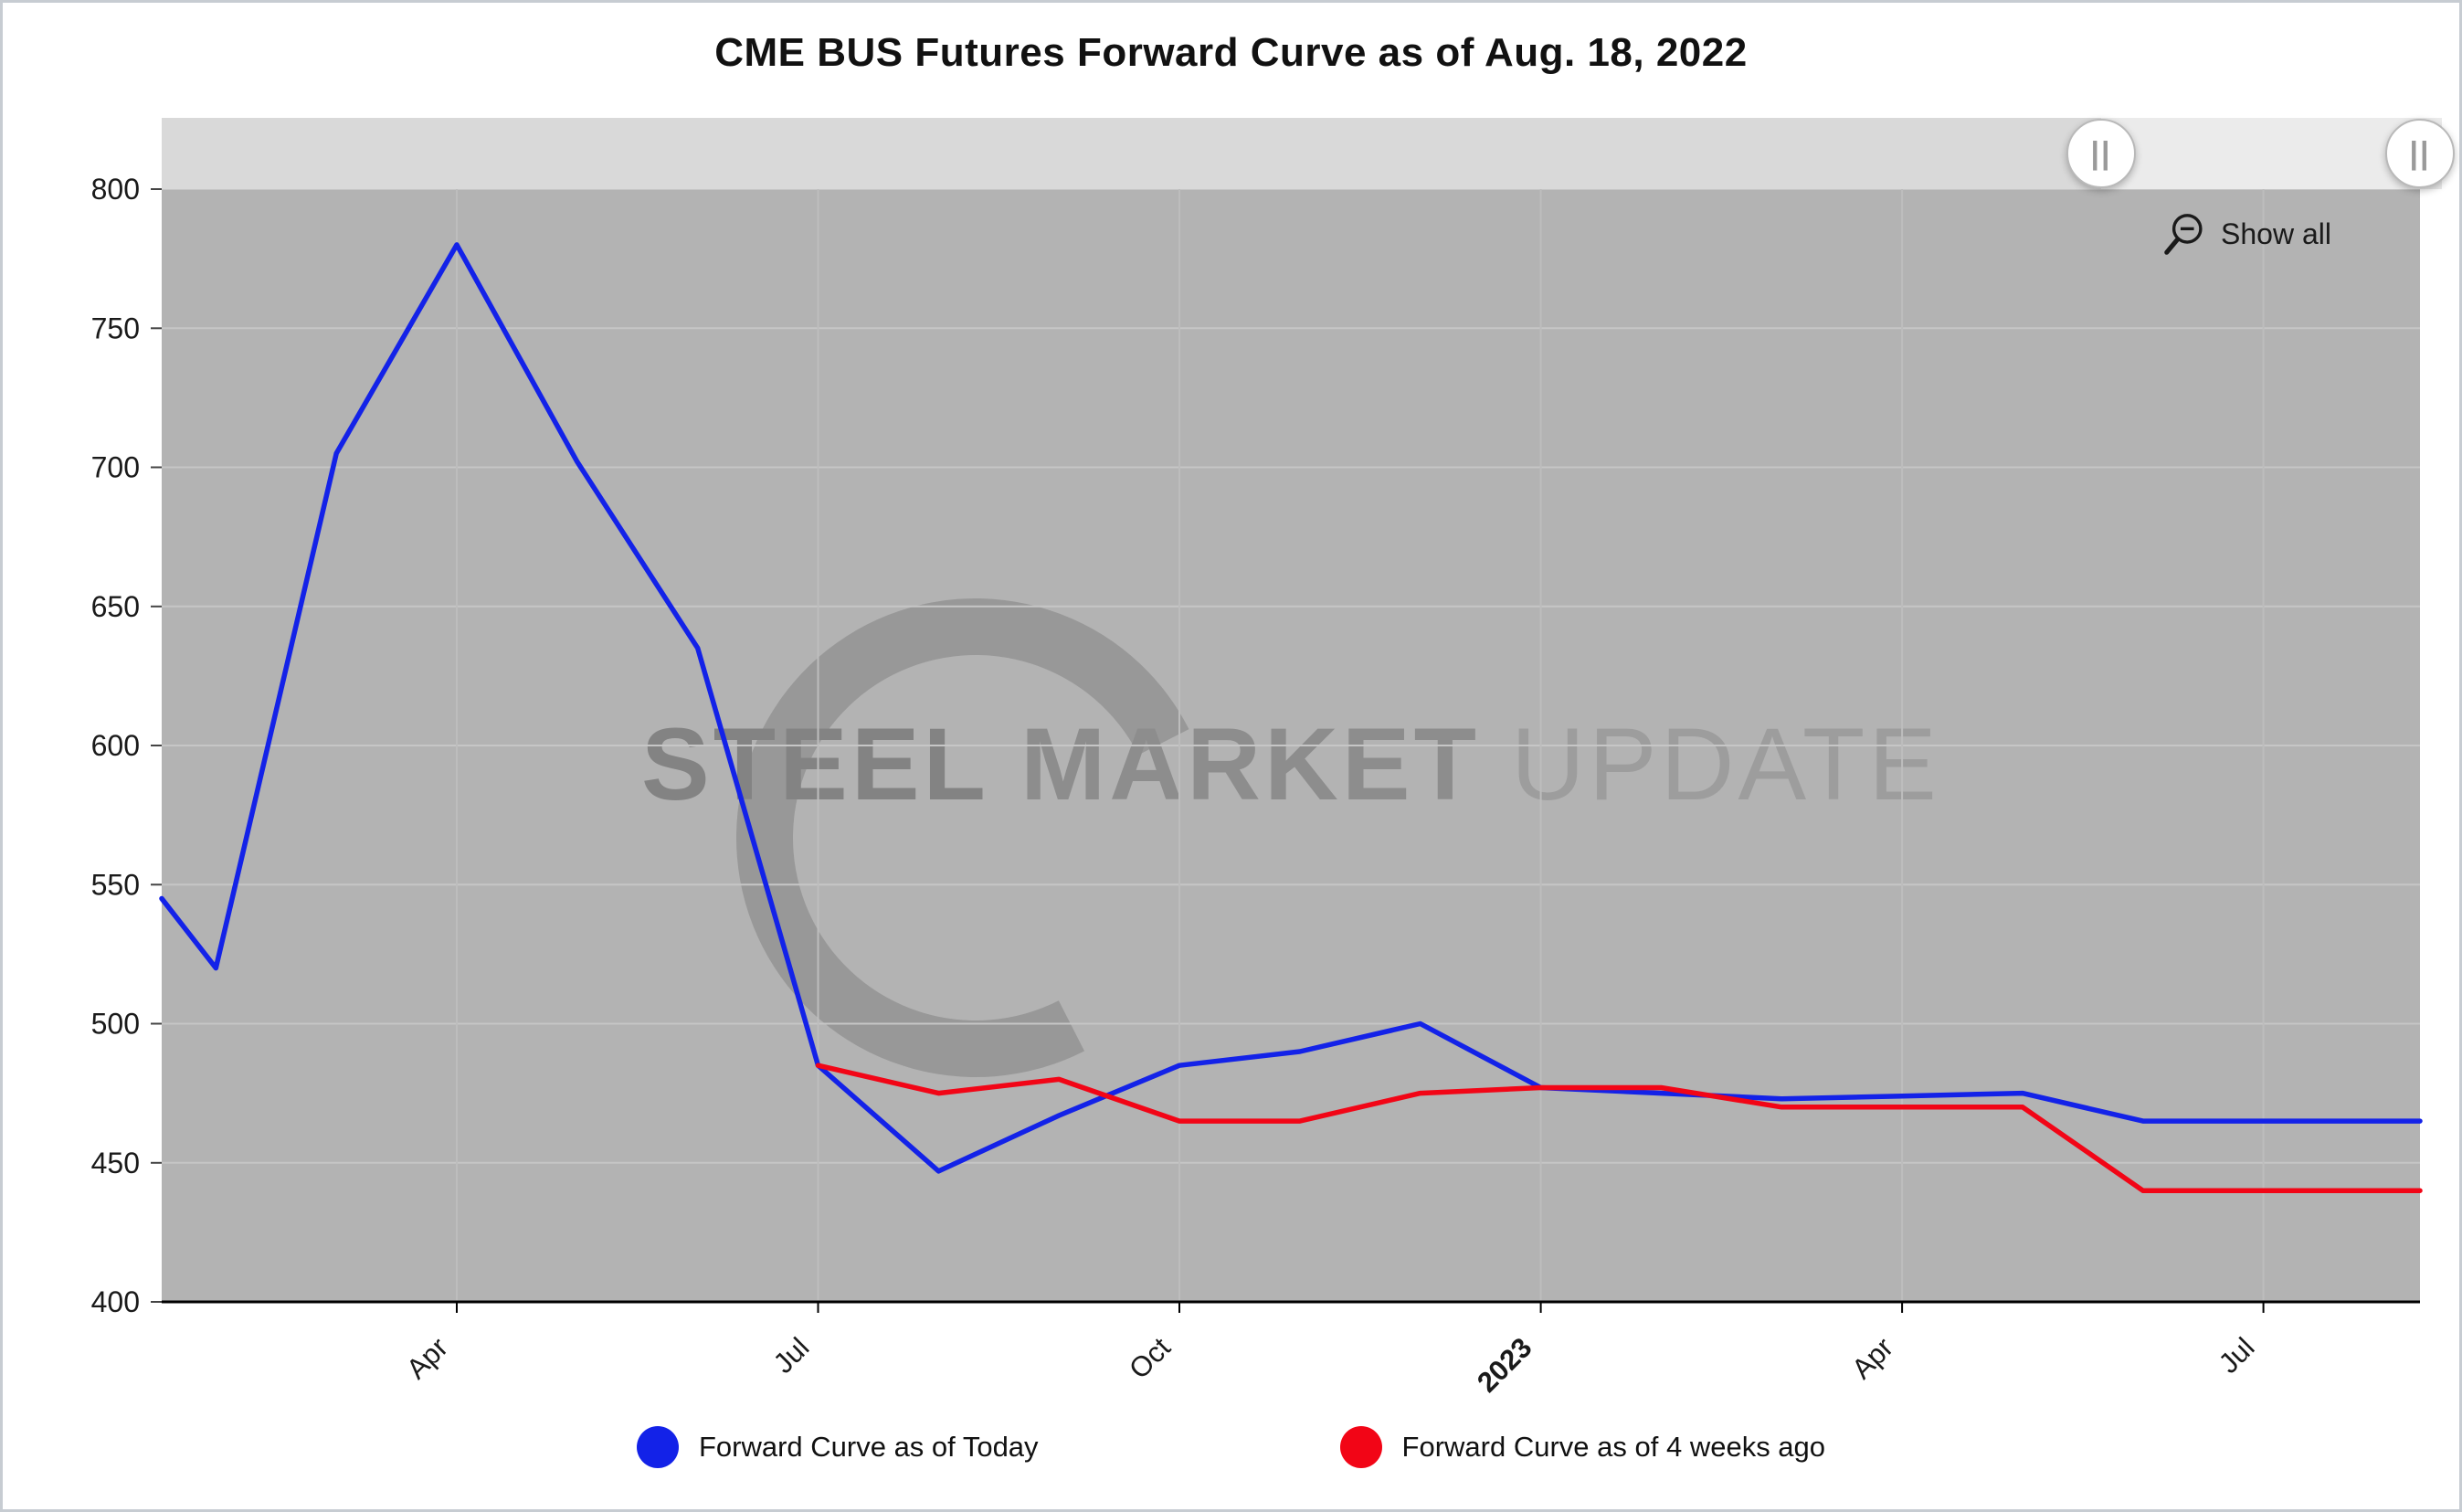 The width and height of the screenshot is (2462, 1512). I want to click on x-axis-label: Oct, so click(1150, 1358).